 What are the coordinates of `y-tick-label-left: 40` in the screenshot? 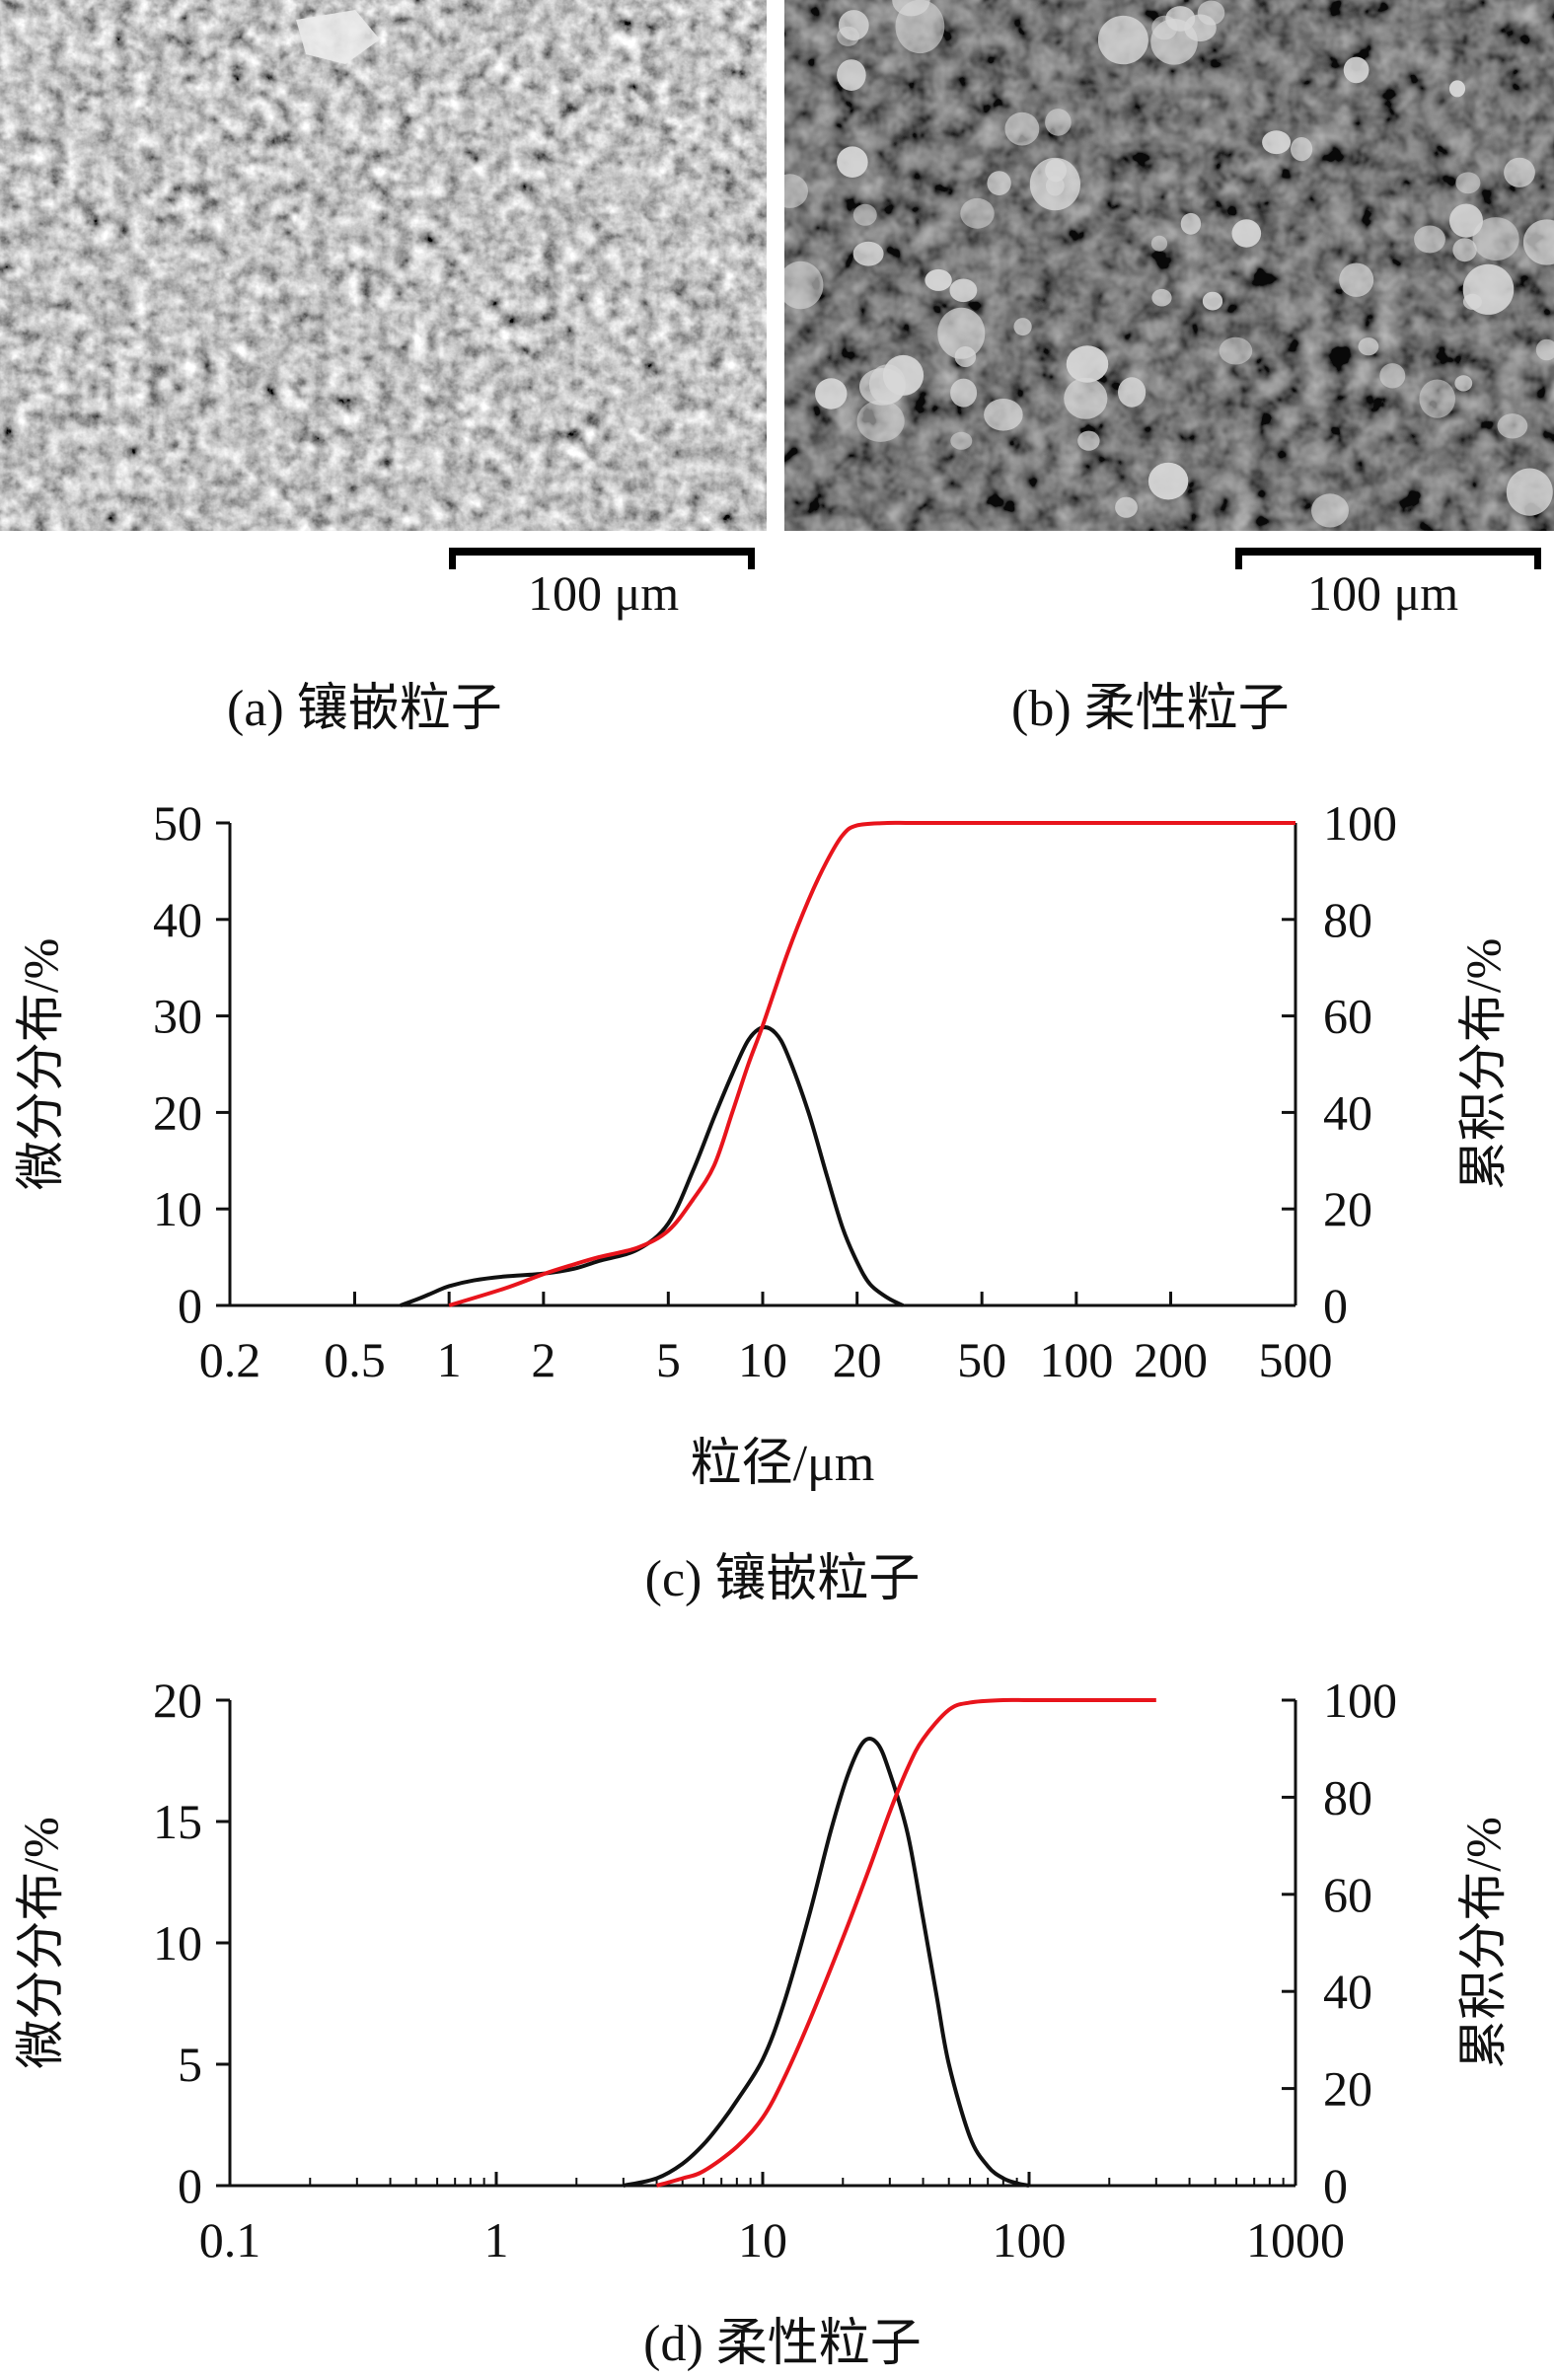 It's located at (178, 919).